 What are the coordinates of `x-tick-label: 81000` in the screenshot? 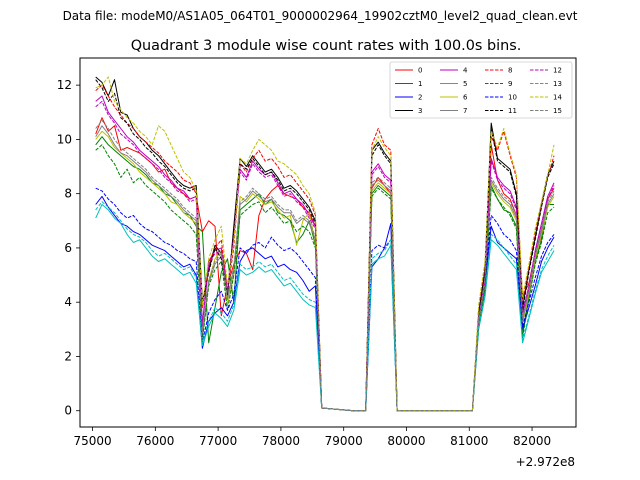 It's located at (469, 441).